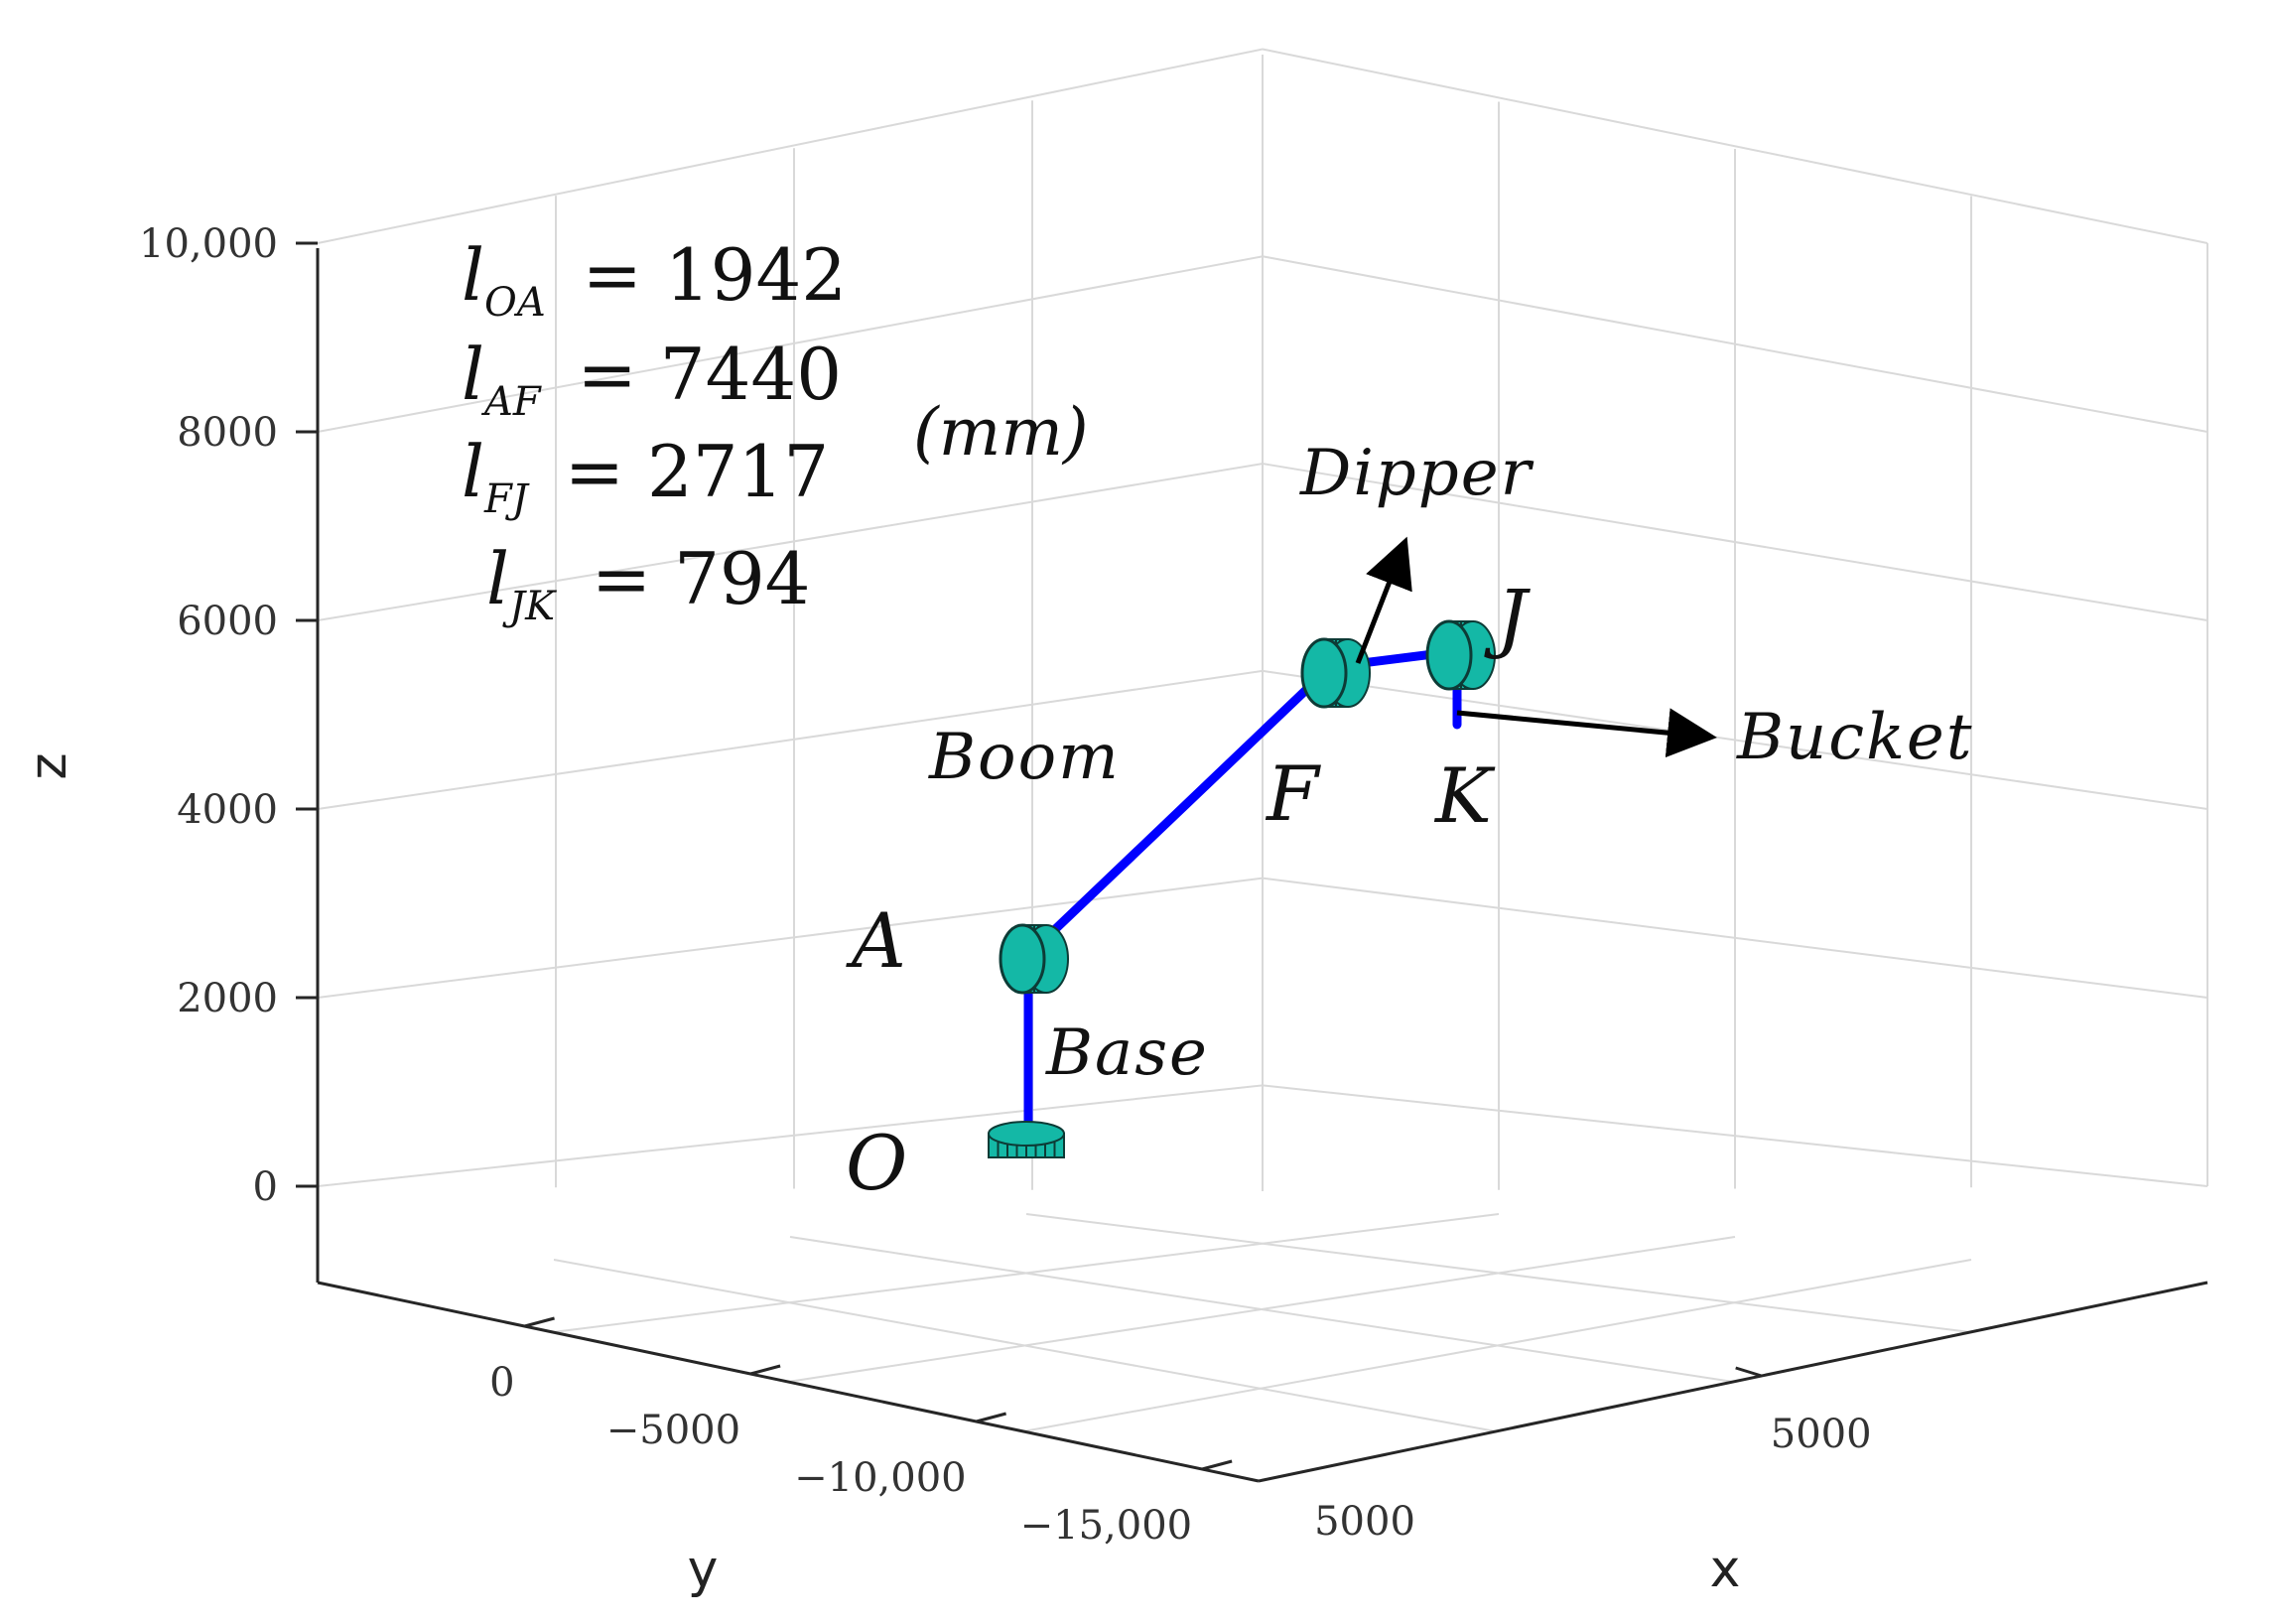 Image resolution: width=2269 pixels, height=1624 pixels. I want to click on z-tick-label-2: 4000, so click(227, 810).